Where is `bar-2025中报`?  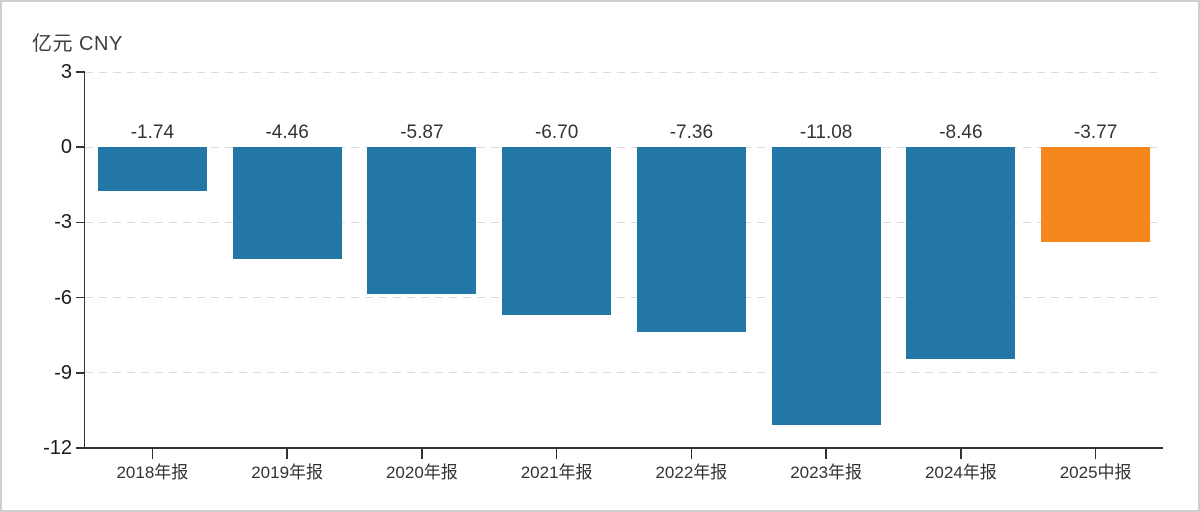
bar-2025中报 is located at coordinates (1096, 194).